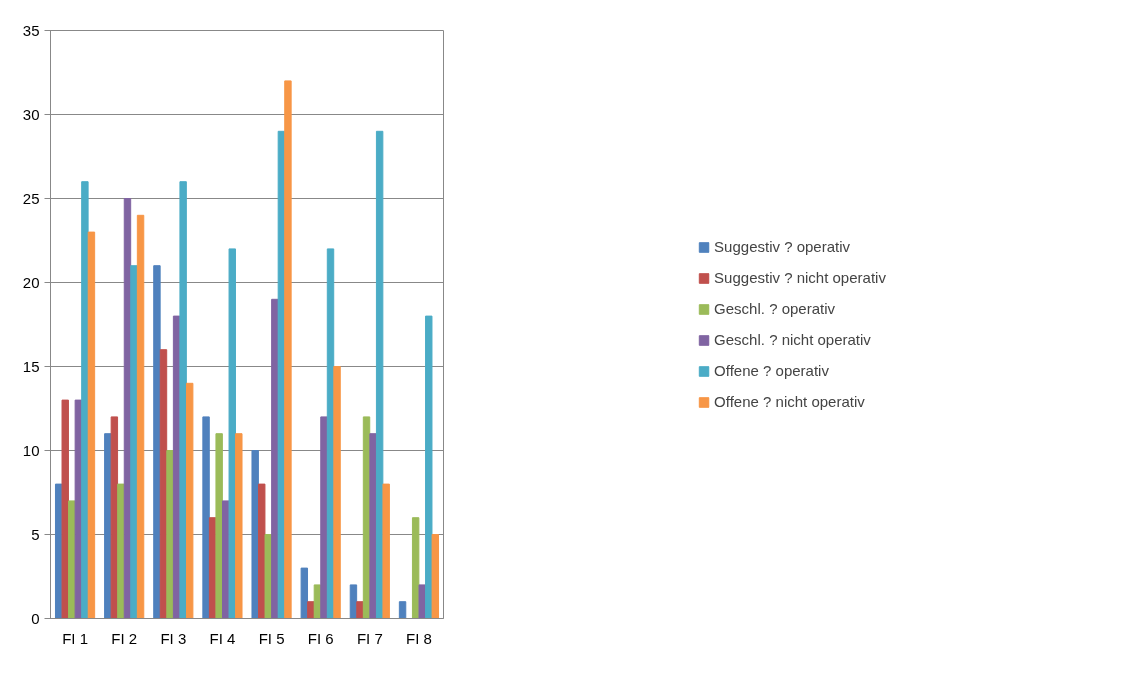 The width and height of the screenshot is (1146, 675). What do you see at coordinates (782, 246) in the screenshot?
I see `legend-label: Suggestiv ? operativ` at bounding box center [782, 246].